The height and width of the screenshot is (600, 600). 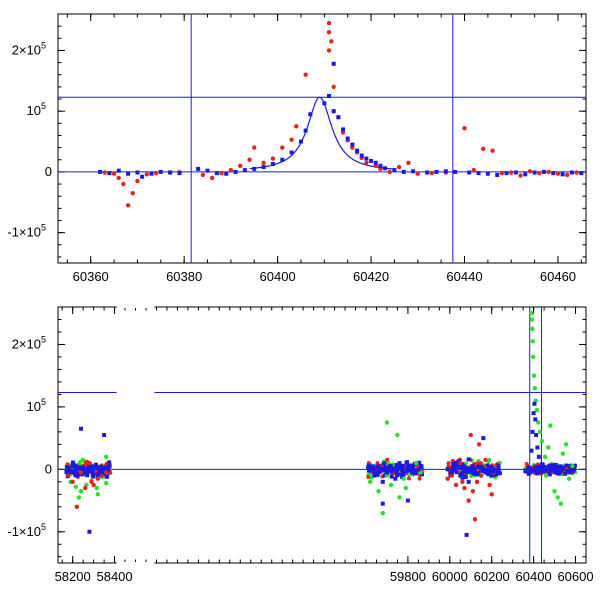 I want to click on x-tick-label: 60600, so click(x=575, y=576).